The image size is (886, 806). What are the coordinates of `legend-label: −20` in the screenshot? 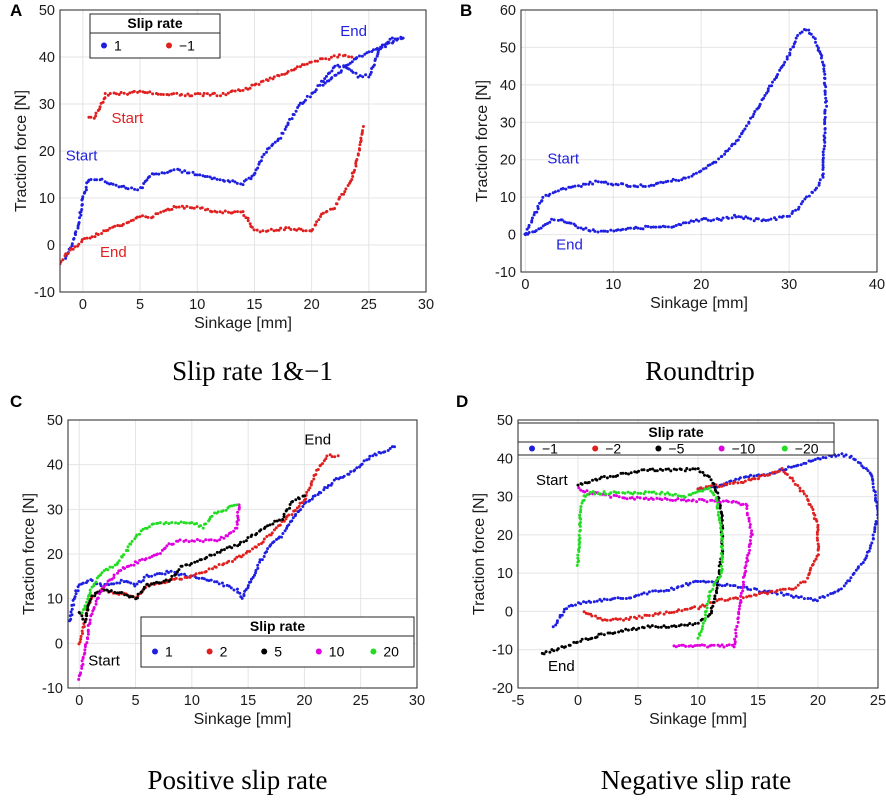 It's located at (807, 449).